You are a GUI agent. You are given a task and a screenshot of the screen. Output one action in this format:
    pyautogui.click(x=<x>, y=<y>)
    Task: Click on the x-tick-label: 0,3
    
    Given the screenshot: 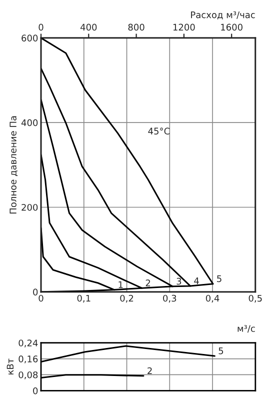 What is the action you would take?
    pyautogui.click(x=169, y=298)
    